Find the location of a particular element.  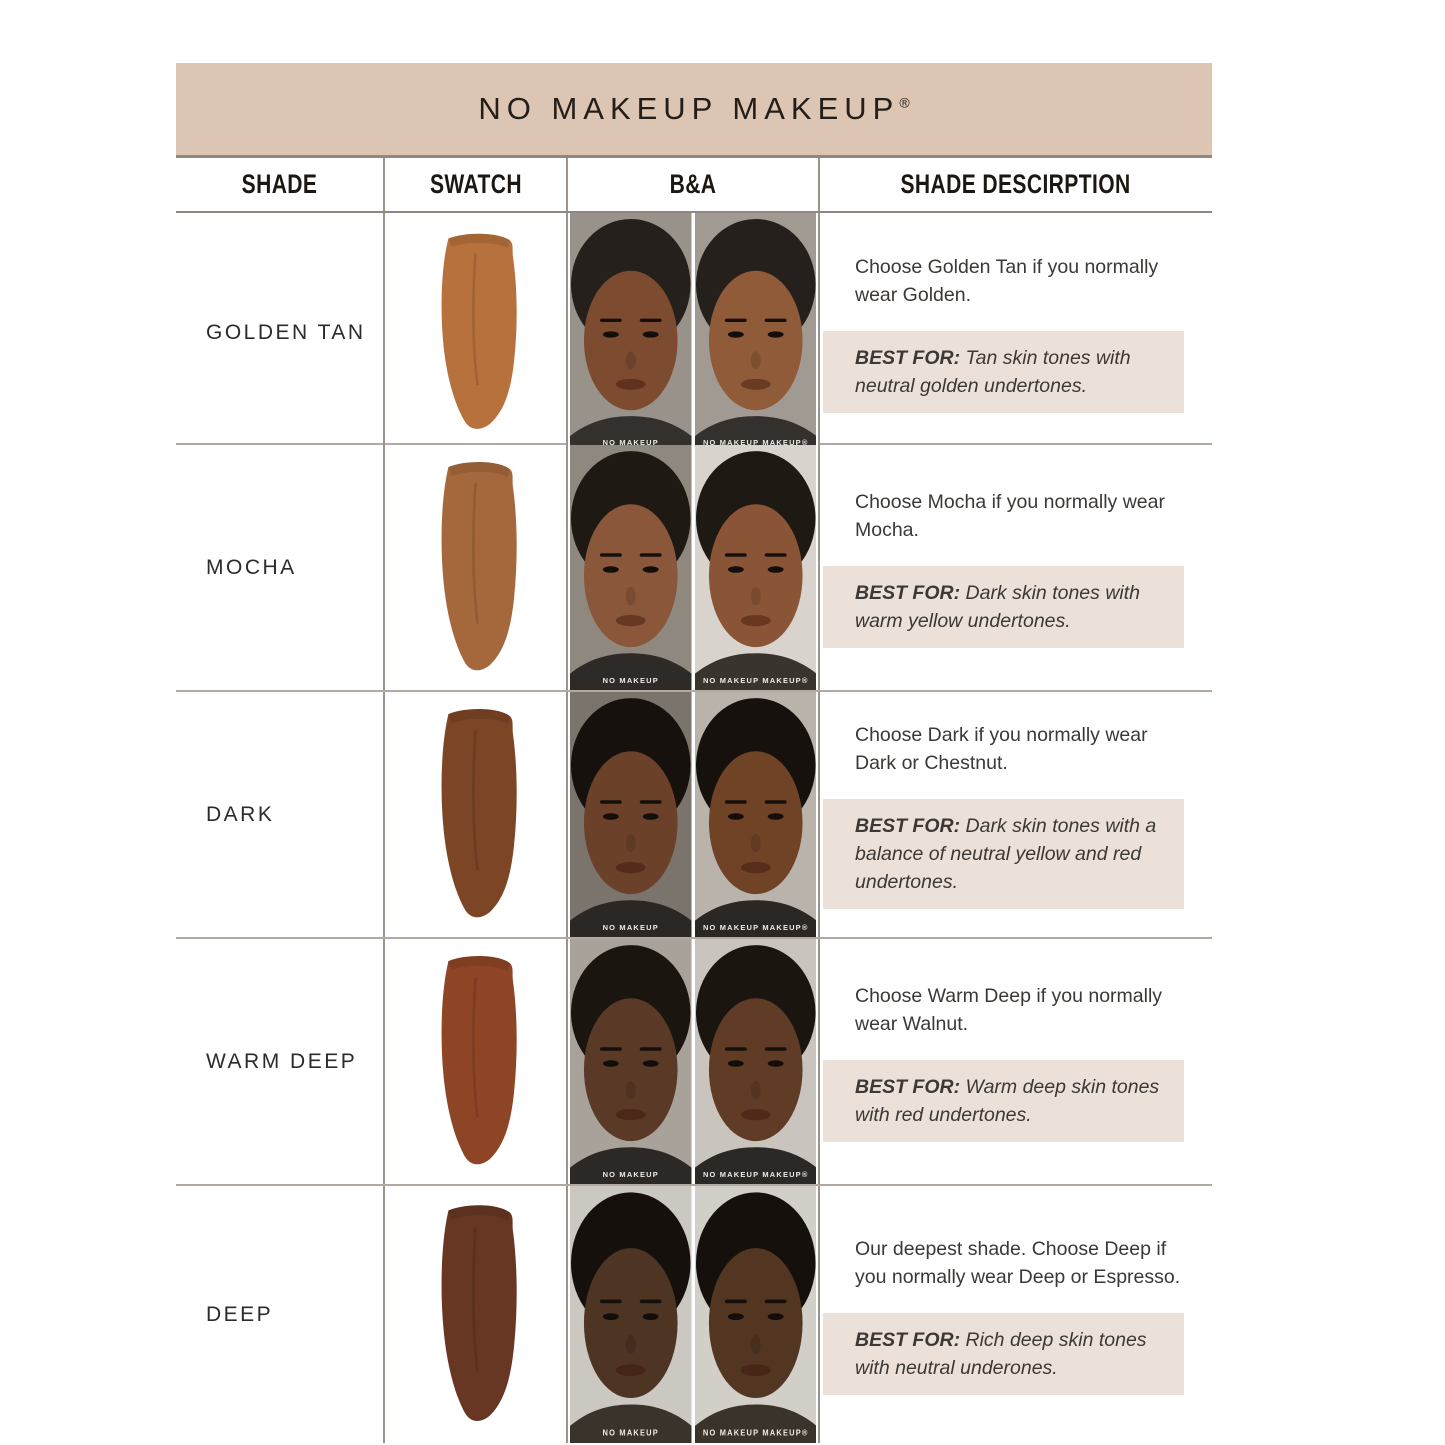

column-header-shade: SHADE is located at coordinates (280, 184).